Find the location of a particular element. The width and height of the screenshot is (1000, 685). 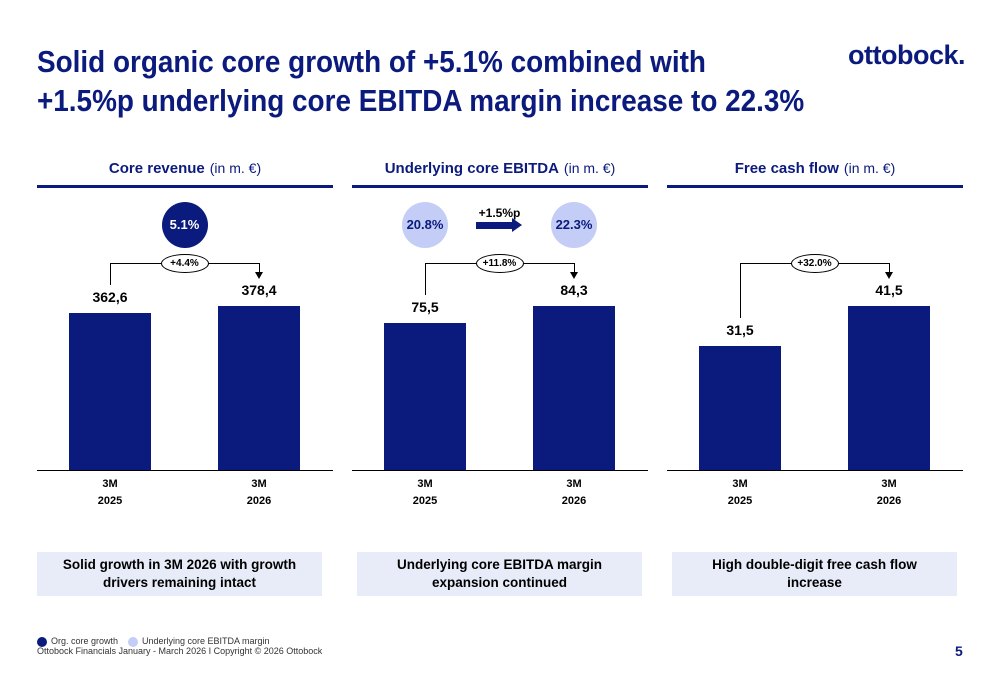

logo: ottobock. is located at coordinates (907, 55).